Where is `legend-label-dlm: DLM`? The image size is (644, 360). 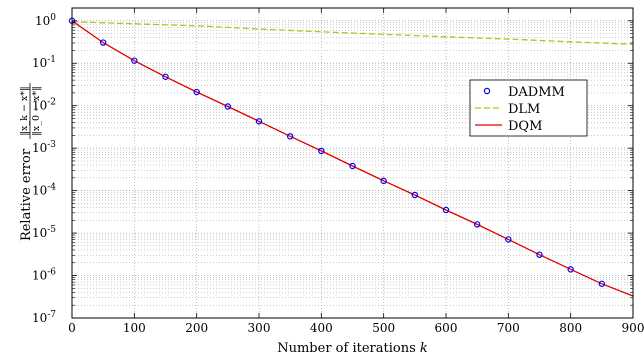 legend-label-dlm: DLM is located at coordinates (524, 109).